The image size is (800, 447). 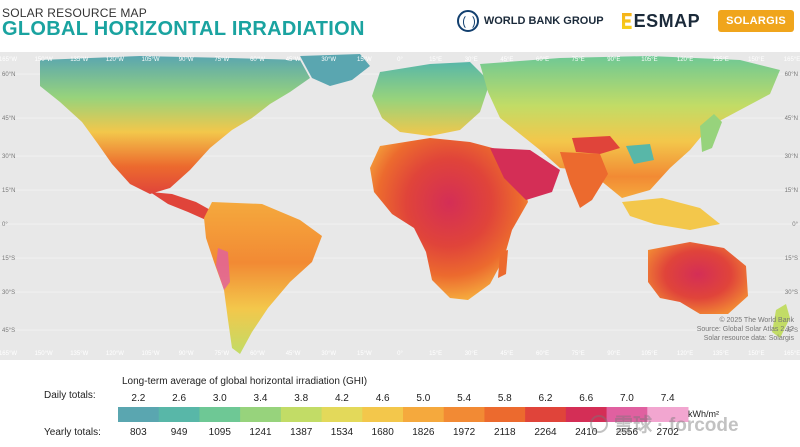 What do you see at coordinates (138, 432) in the screenshot?
I see `yearly-tick-label: 803` at bounding box center [138, 432].